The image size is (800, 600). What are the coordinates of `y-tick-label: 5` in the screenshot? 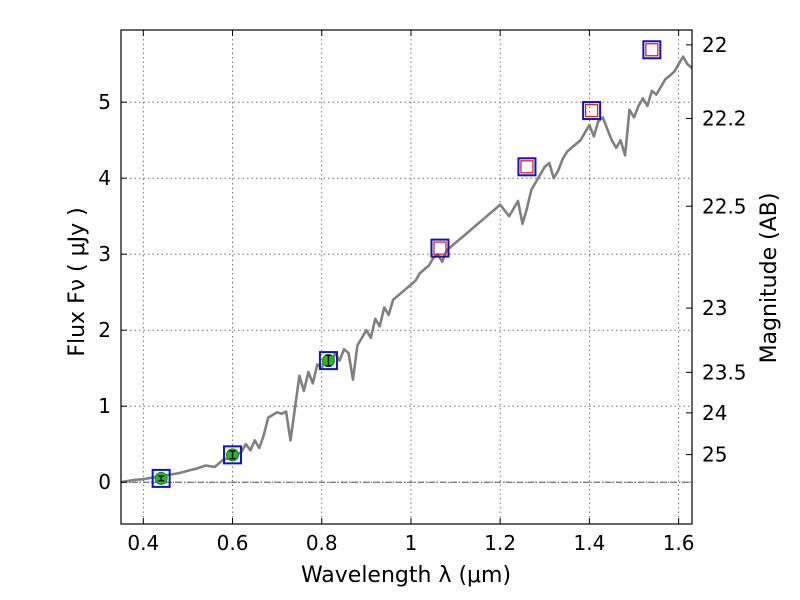 It's located at (104, 102).